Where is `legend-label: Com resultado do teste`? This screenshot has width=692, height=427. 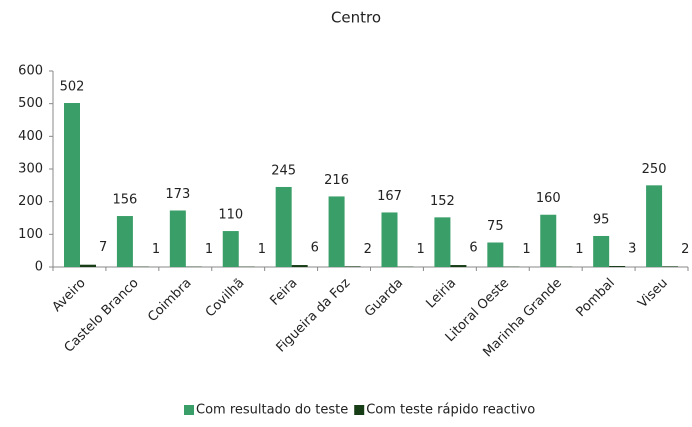 legend-label: Com resultado do teste is located at coordinates (272, 410).